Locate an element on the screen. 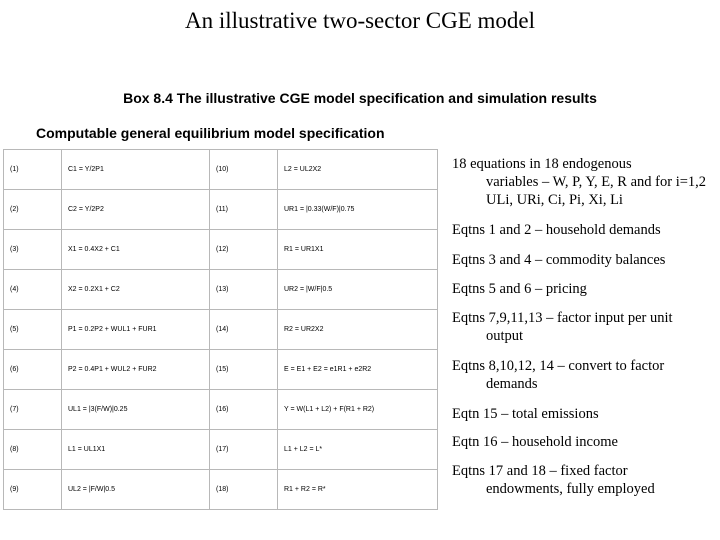 This screenshot has width=720, height=540. note-item: Eqtns 1 and 2 – household demands is located at coordinates (578, 230).